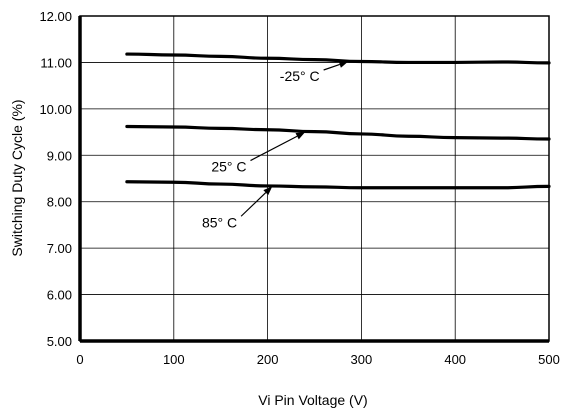 This screenshot has width=563, height=412. What do you see at coordinates (312, 400) in the screenshot?
I see `x-axis-title: Vi Pin Voltage (V)` at bounding box center [312, 400].